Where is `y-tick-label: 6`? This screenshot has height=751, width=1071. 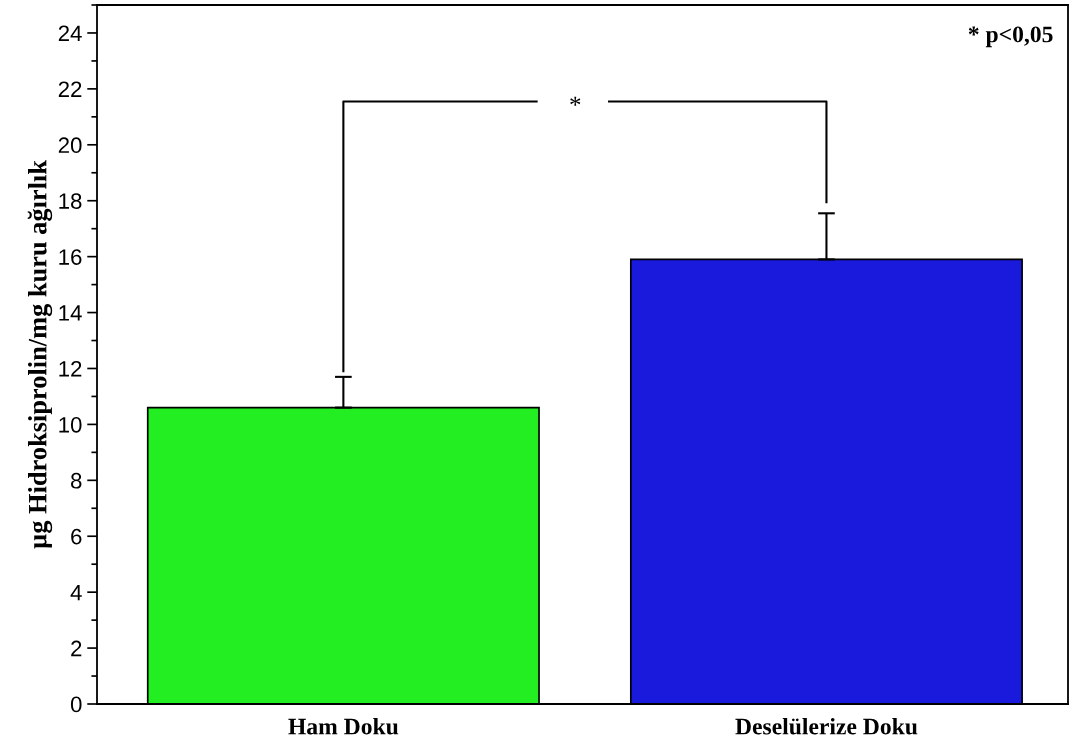
y-tick-label: 6 is located at coordinates (76, 536).